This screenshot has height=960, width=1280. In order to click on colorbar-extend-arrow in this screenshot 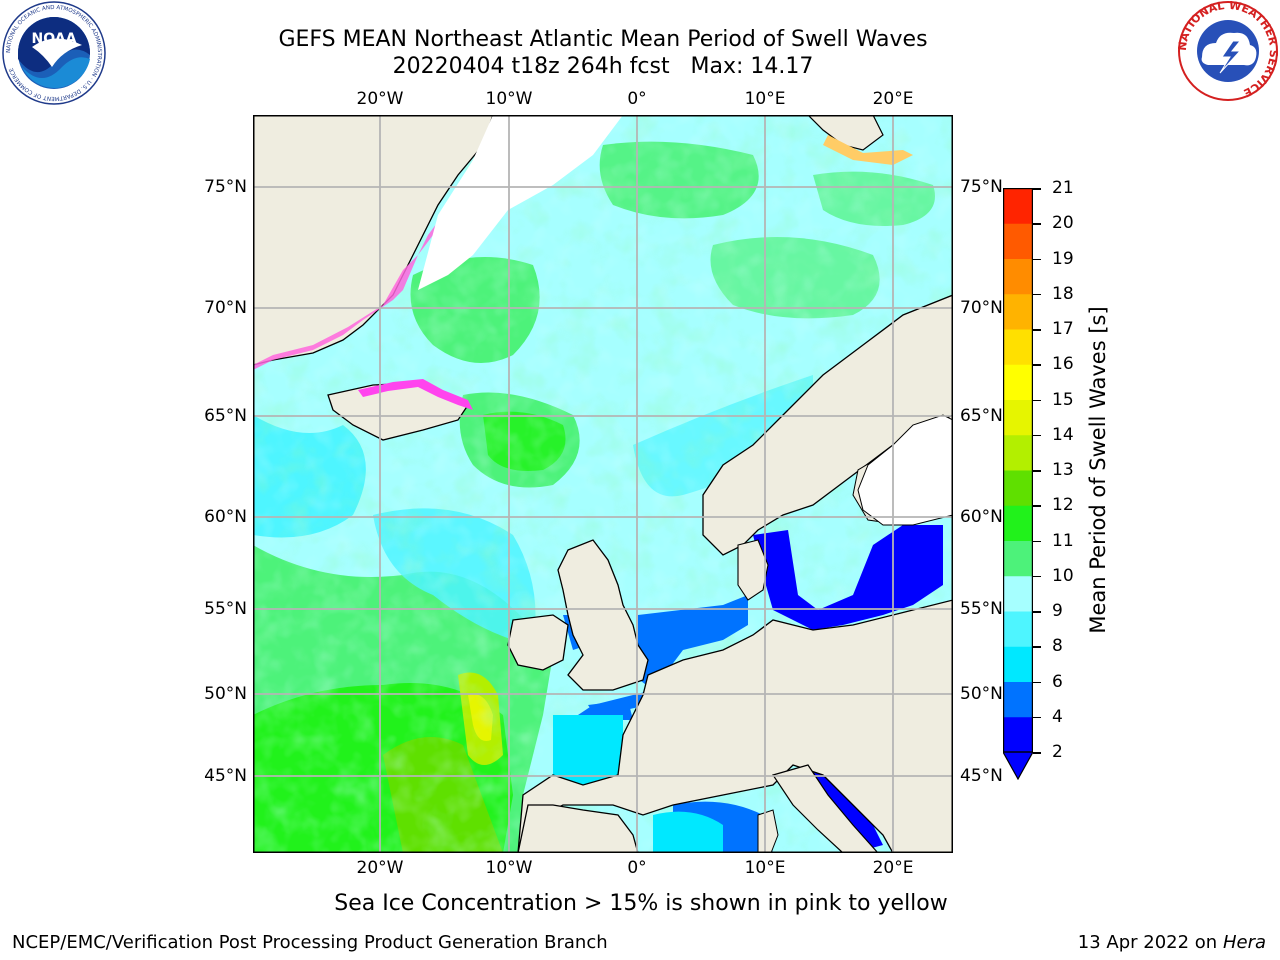, I will do `click(1018, 765)`.